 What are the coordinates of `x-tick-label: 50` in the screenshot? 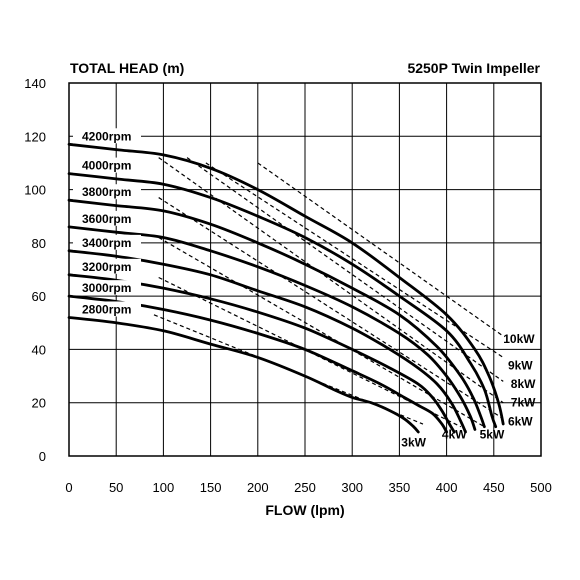 It's located at (116, 487).